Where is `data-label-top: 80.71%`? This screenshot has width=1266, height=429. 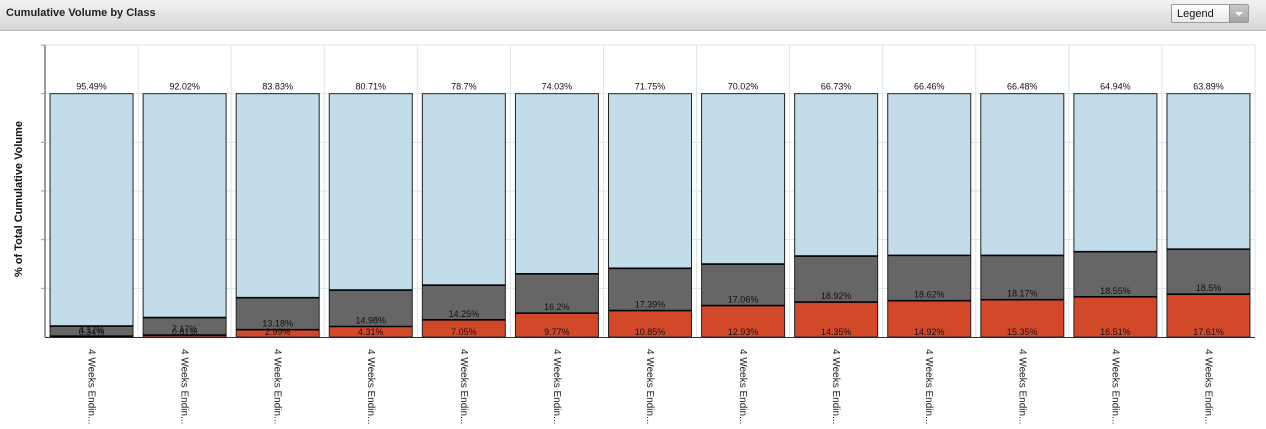
data-label-top: 80.71% is located at coordinates (371, 87).